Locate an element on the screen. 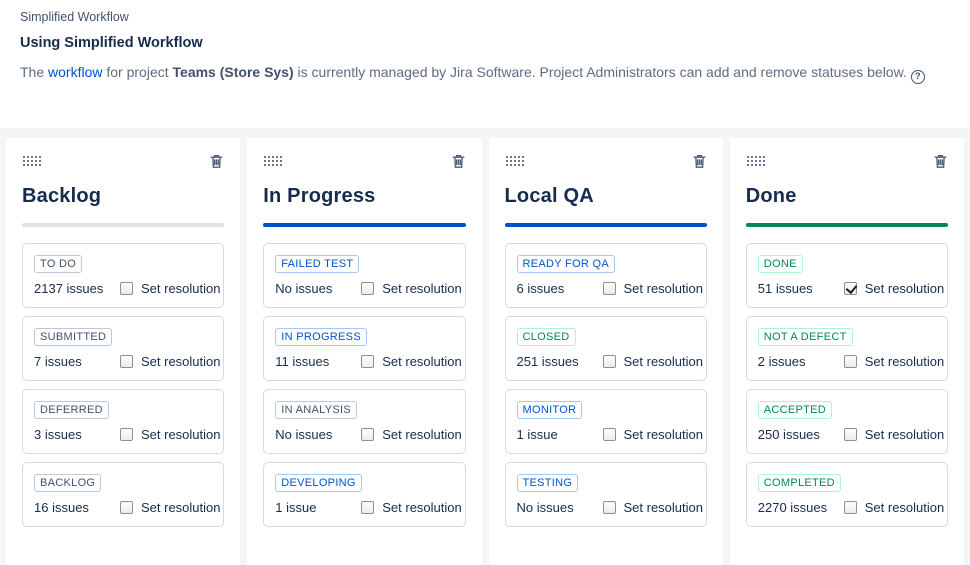  status-lozenge: READY FOR QA is located at coordinates (566, 264).